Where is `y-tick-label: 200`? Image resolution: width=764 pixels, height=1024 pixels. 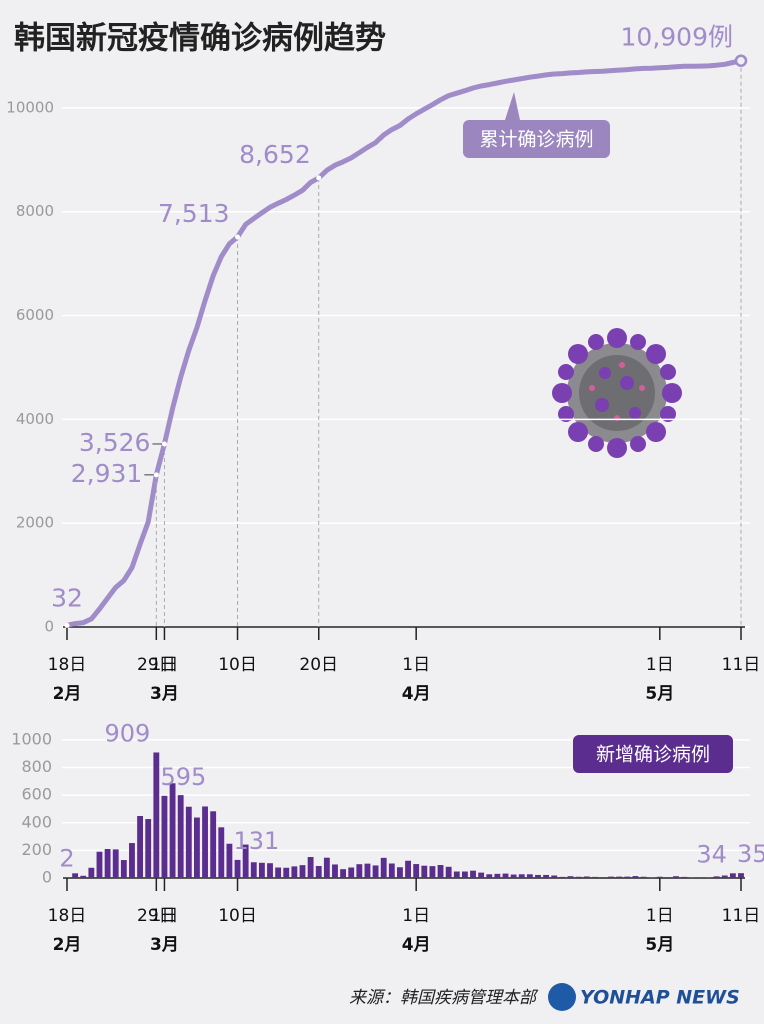 y-tick-label: 200 is located at coordinates (36, 849).